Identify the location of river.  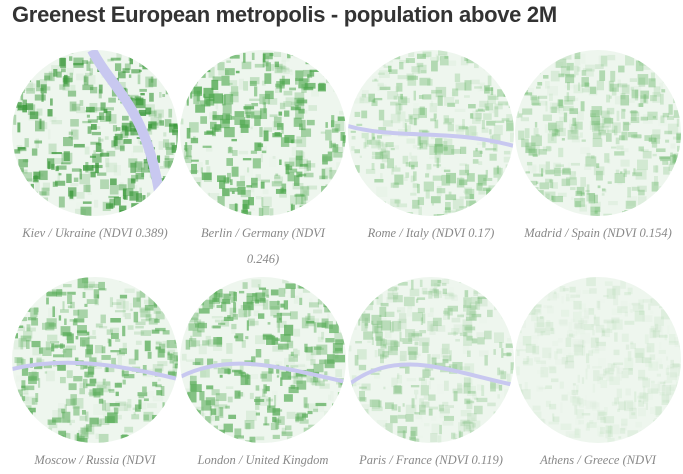
(263, 372).